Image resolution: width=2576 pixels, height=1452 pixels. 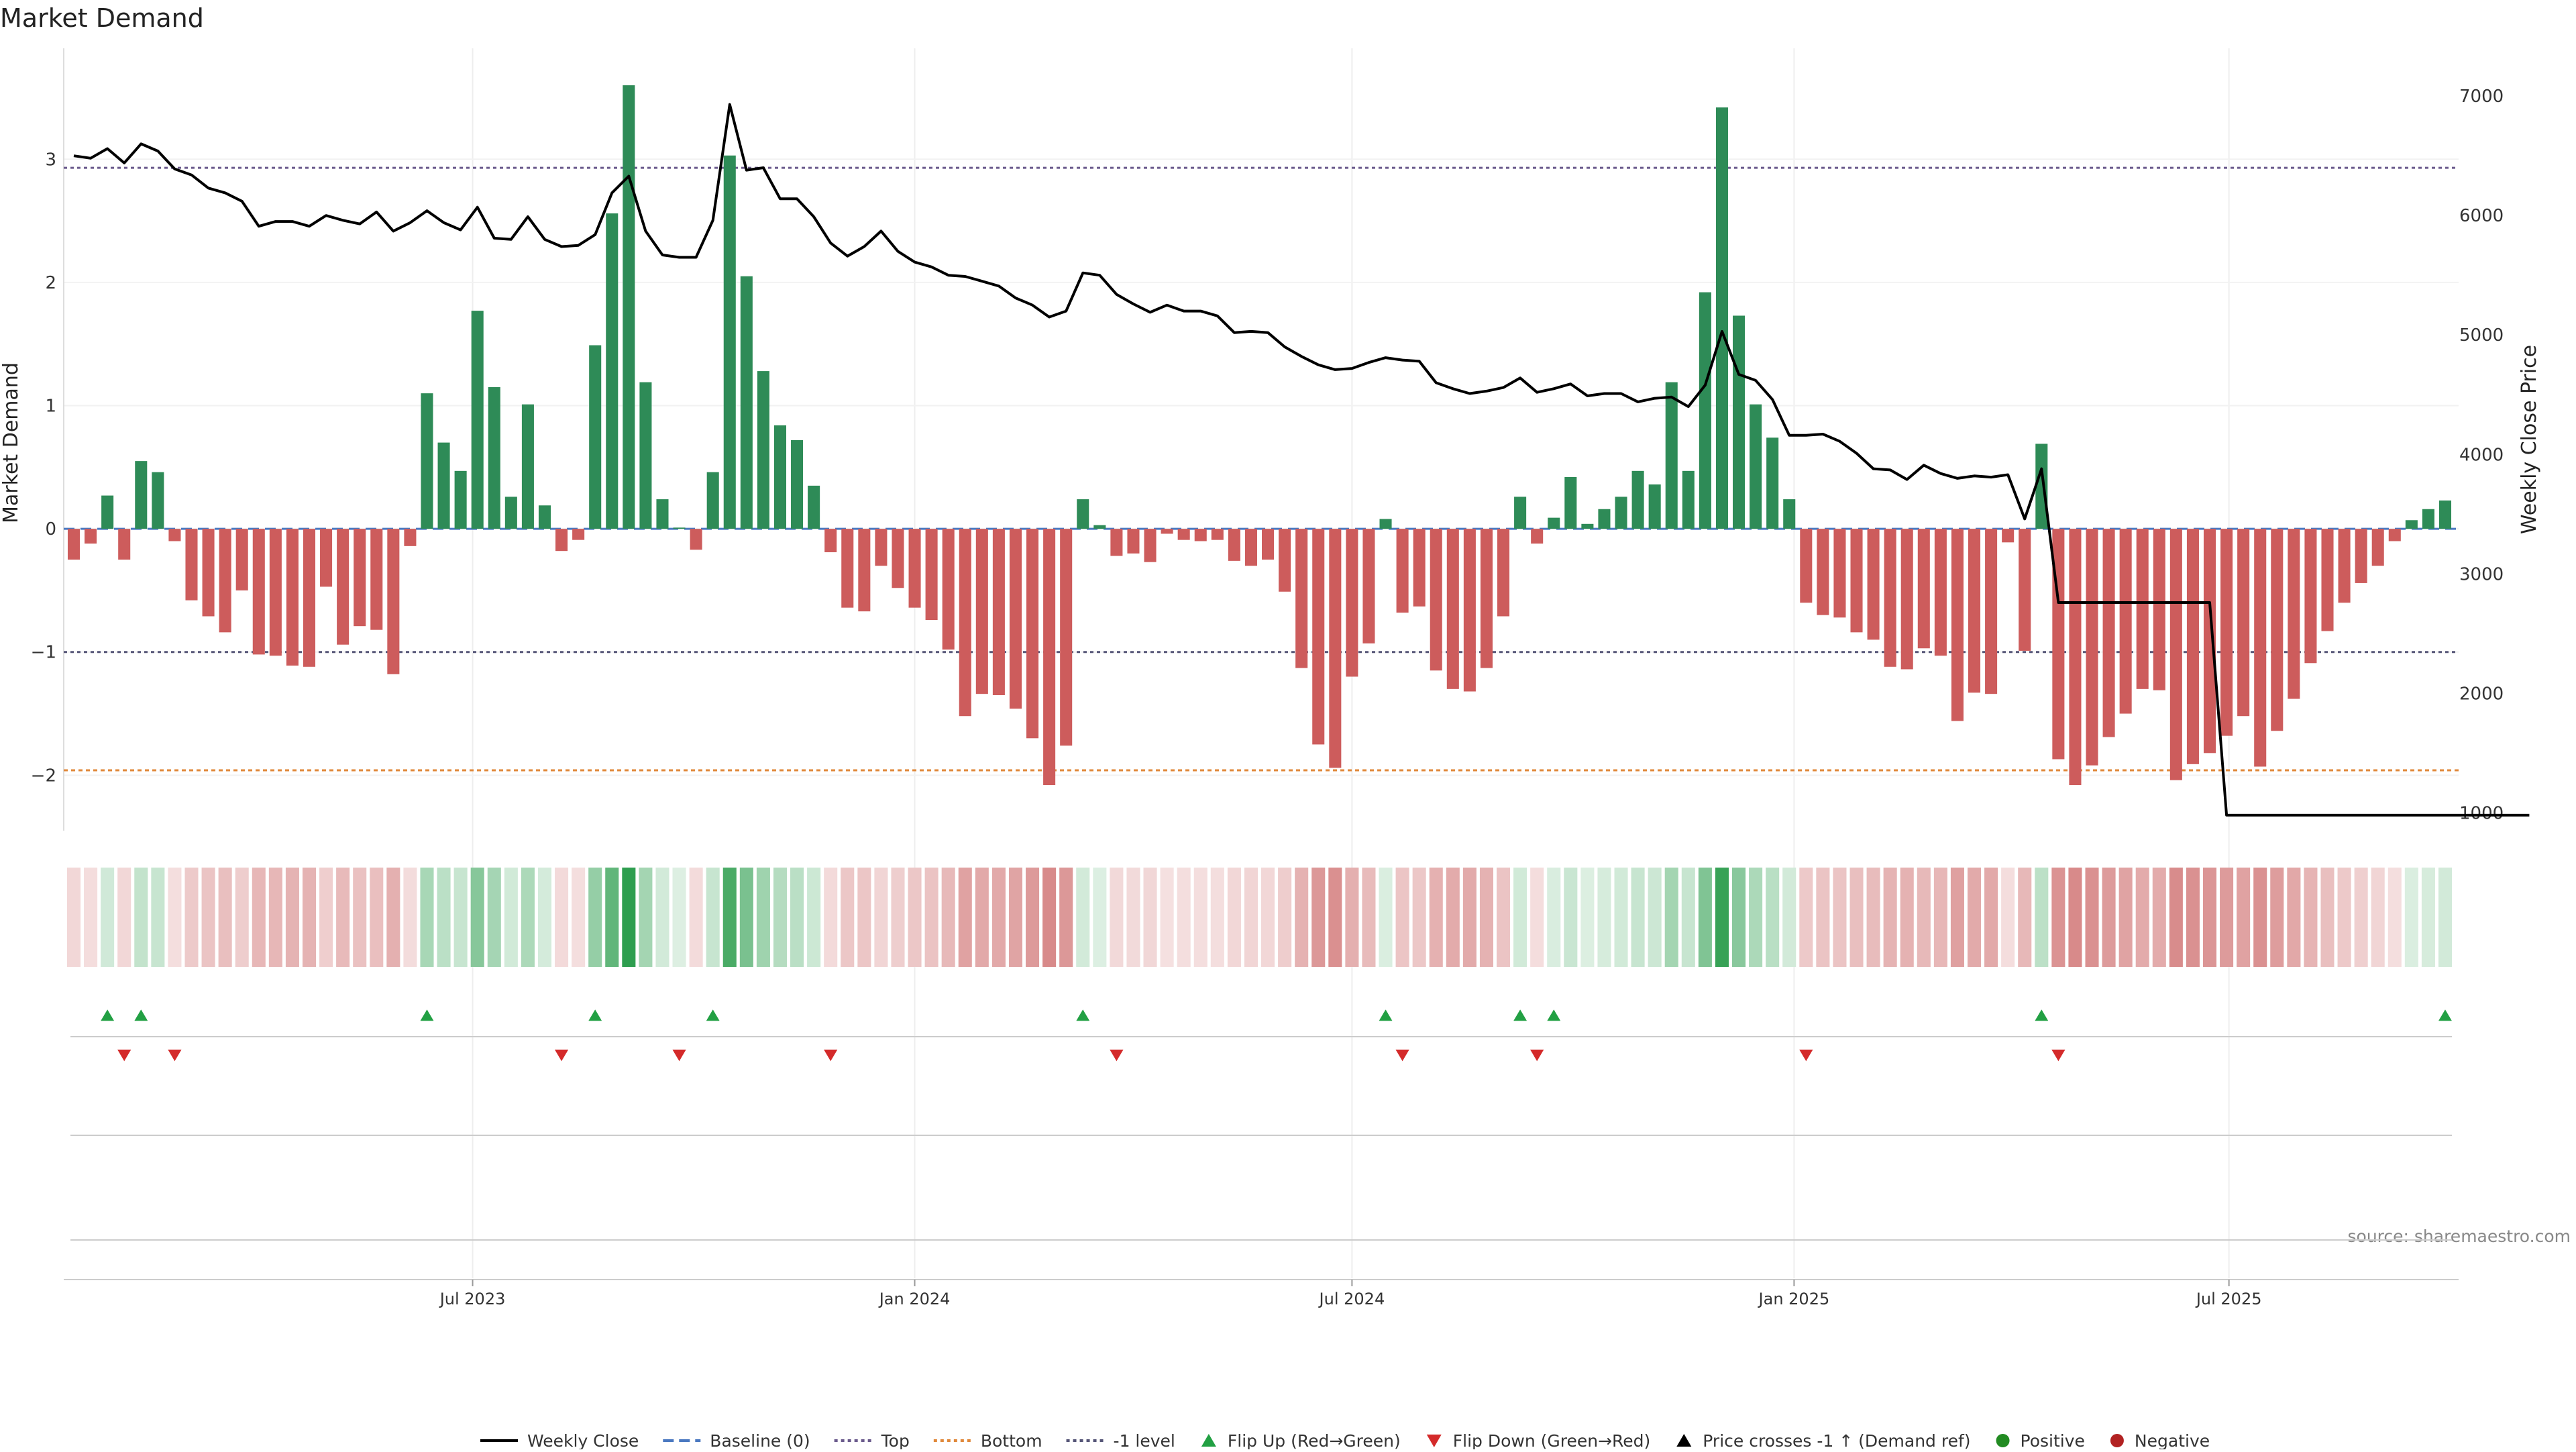 I want to click on legend-label-0: Weekly Close, so click(x=583, y=1440).